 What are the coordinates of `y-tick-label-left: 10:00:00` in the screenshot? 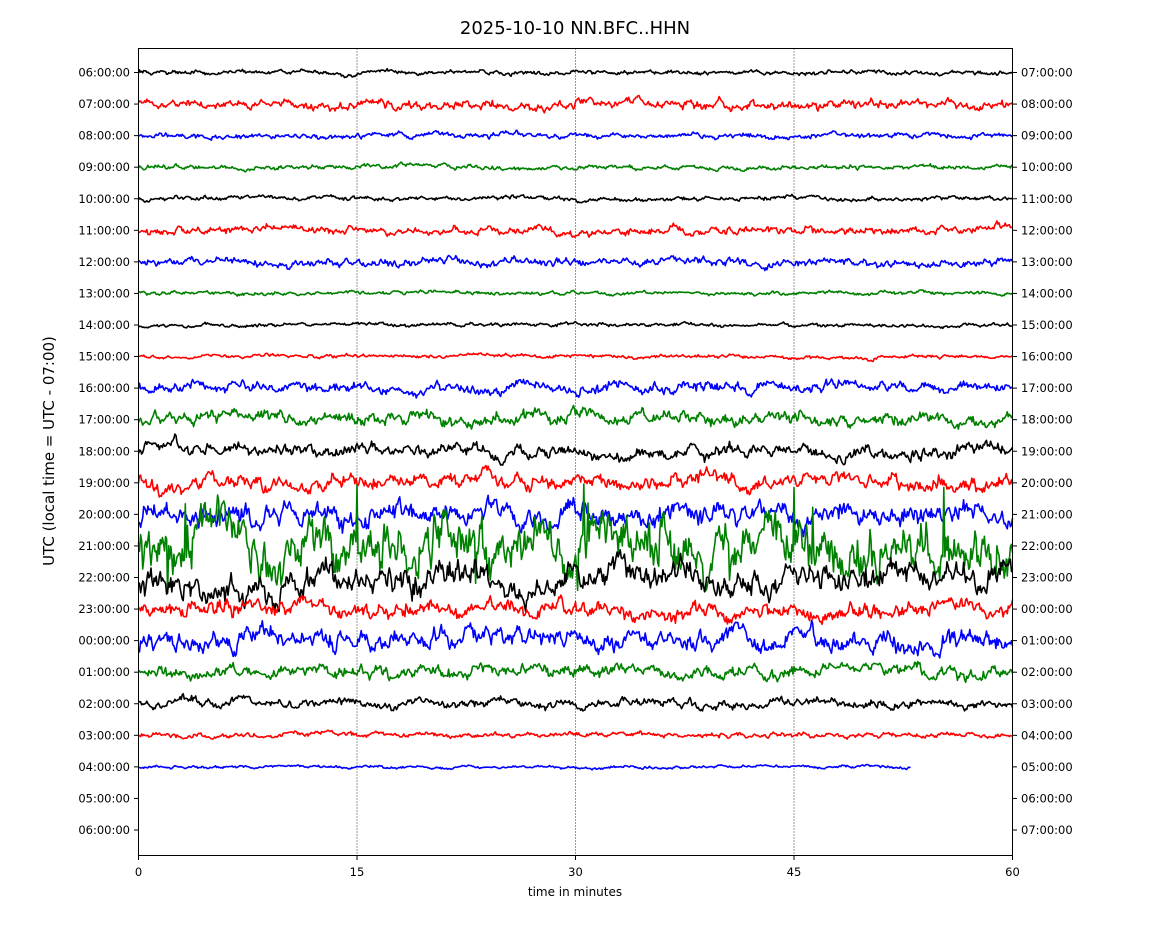 It's located at (104, 199).